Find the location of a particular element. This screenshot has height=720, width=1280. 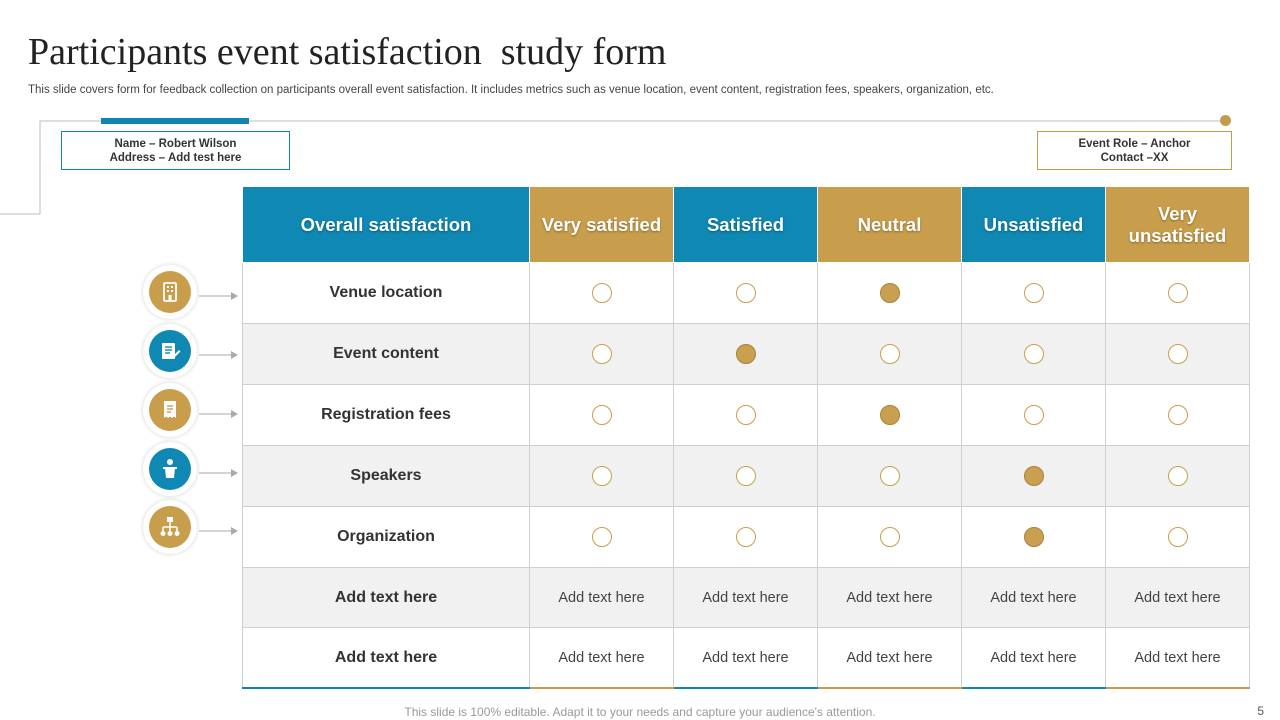

table-row: Event content is located at coordinates (746, 354).